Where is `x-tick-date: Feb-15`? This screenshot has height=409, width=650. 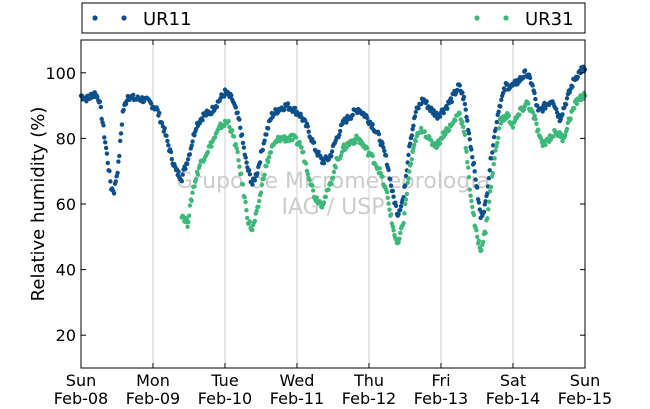
x-tick-date: Feb-15 is located at coordinates (585, 398).